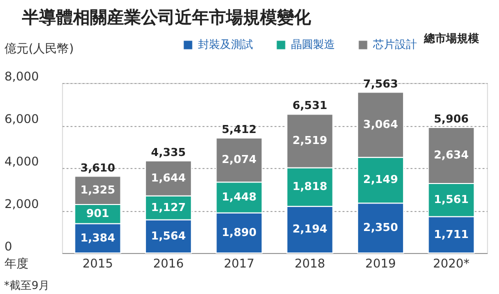 Image resolution: width=499 pixels, height=294 pixels. What do you see at coordinates (239, 232) in the screenshot?
I see `data-label: 1,890` at bounding box center [239, 232].